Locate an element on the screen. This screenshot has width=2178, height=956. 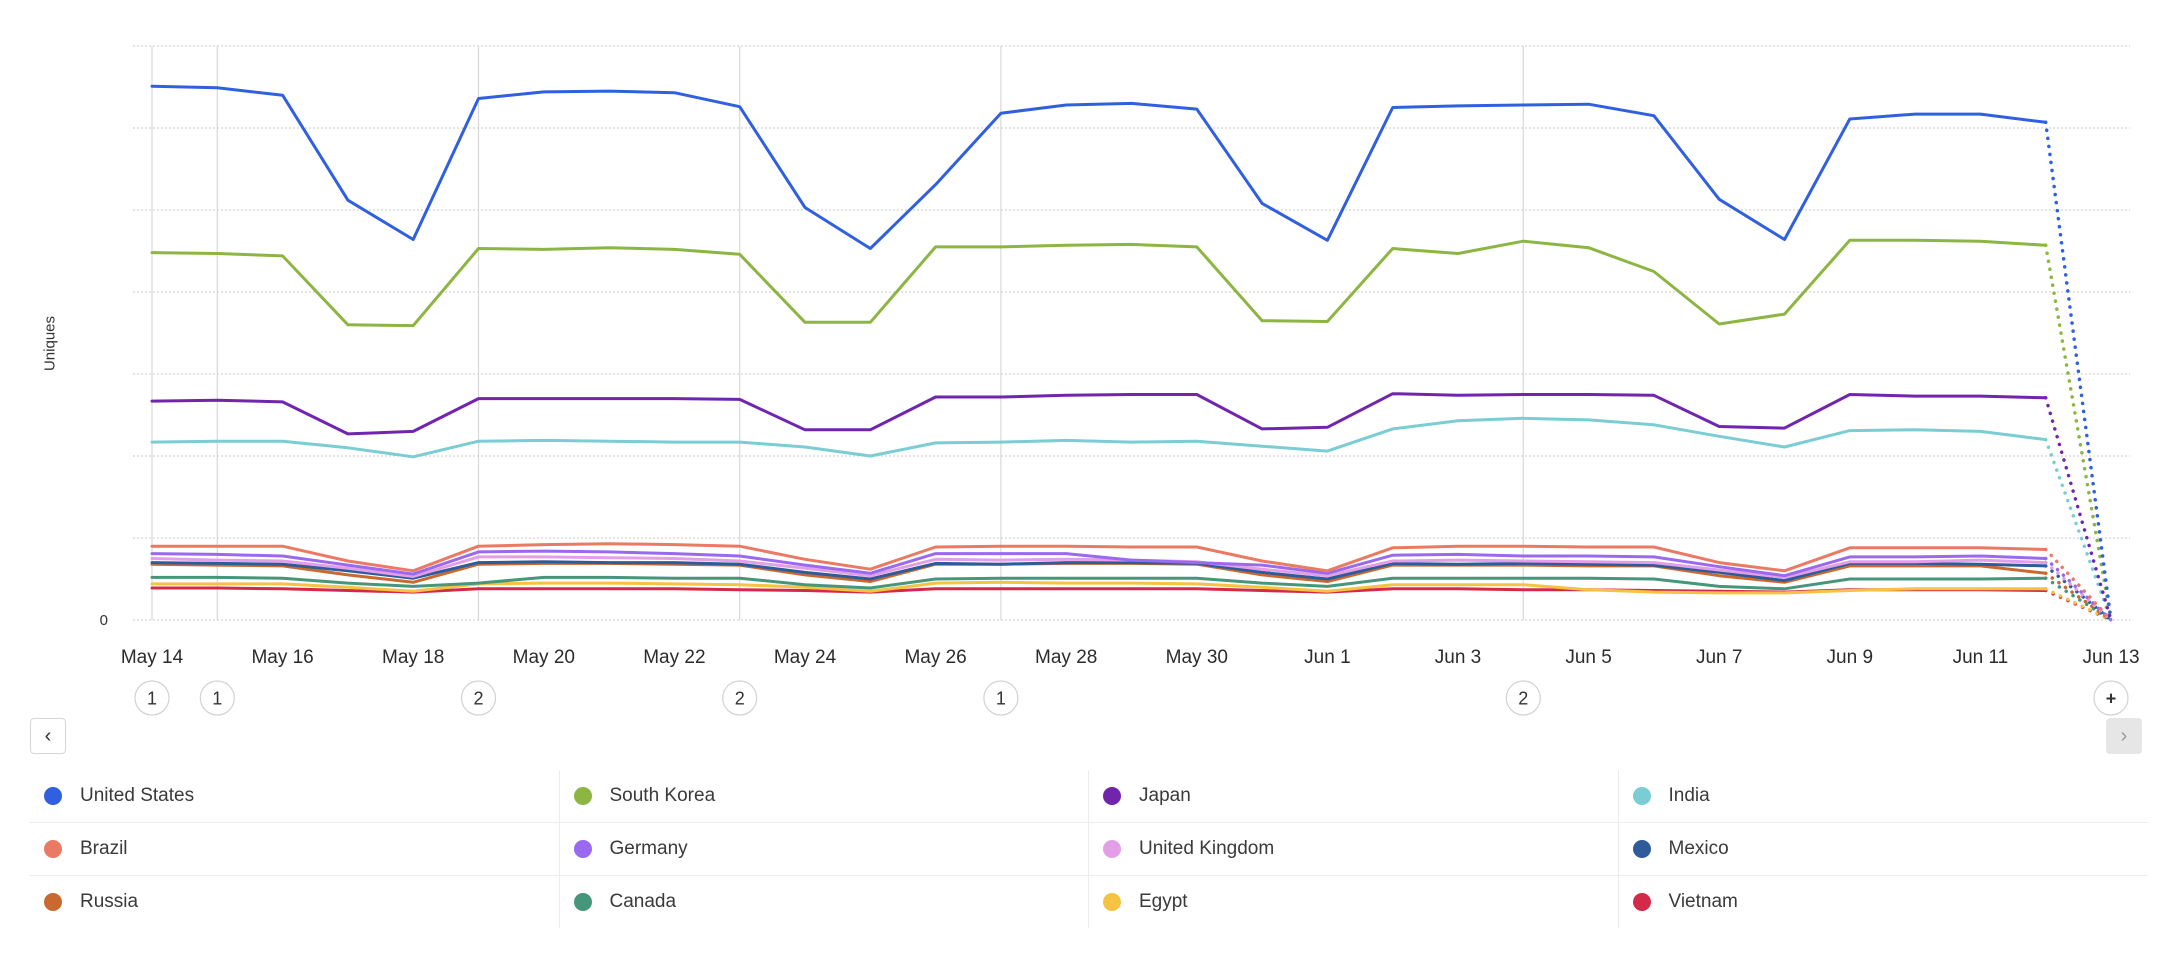
x-tick-label: May 26 is located at coordinates (935, 657).